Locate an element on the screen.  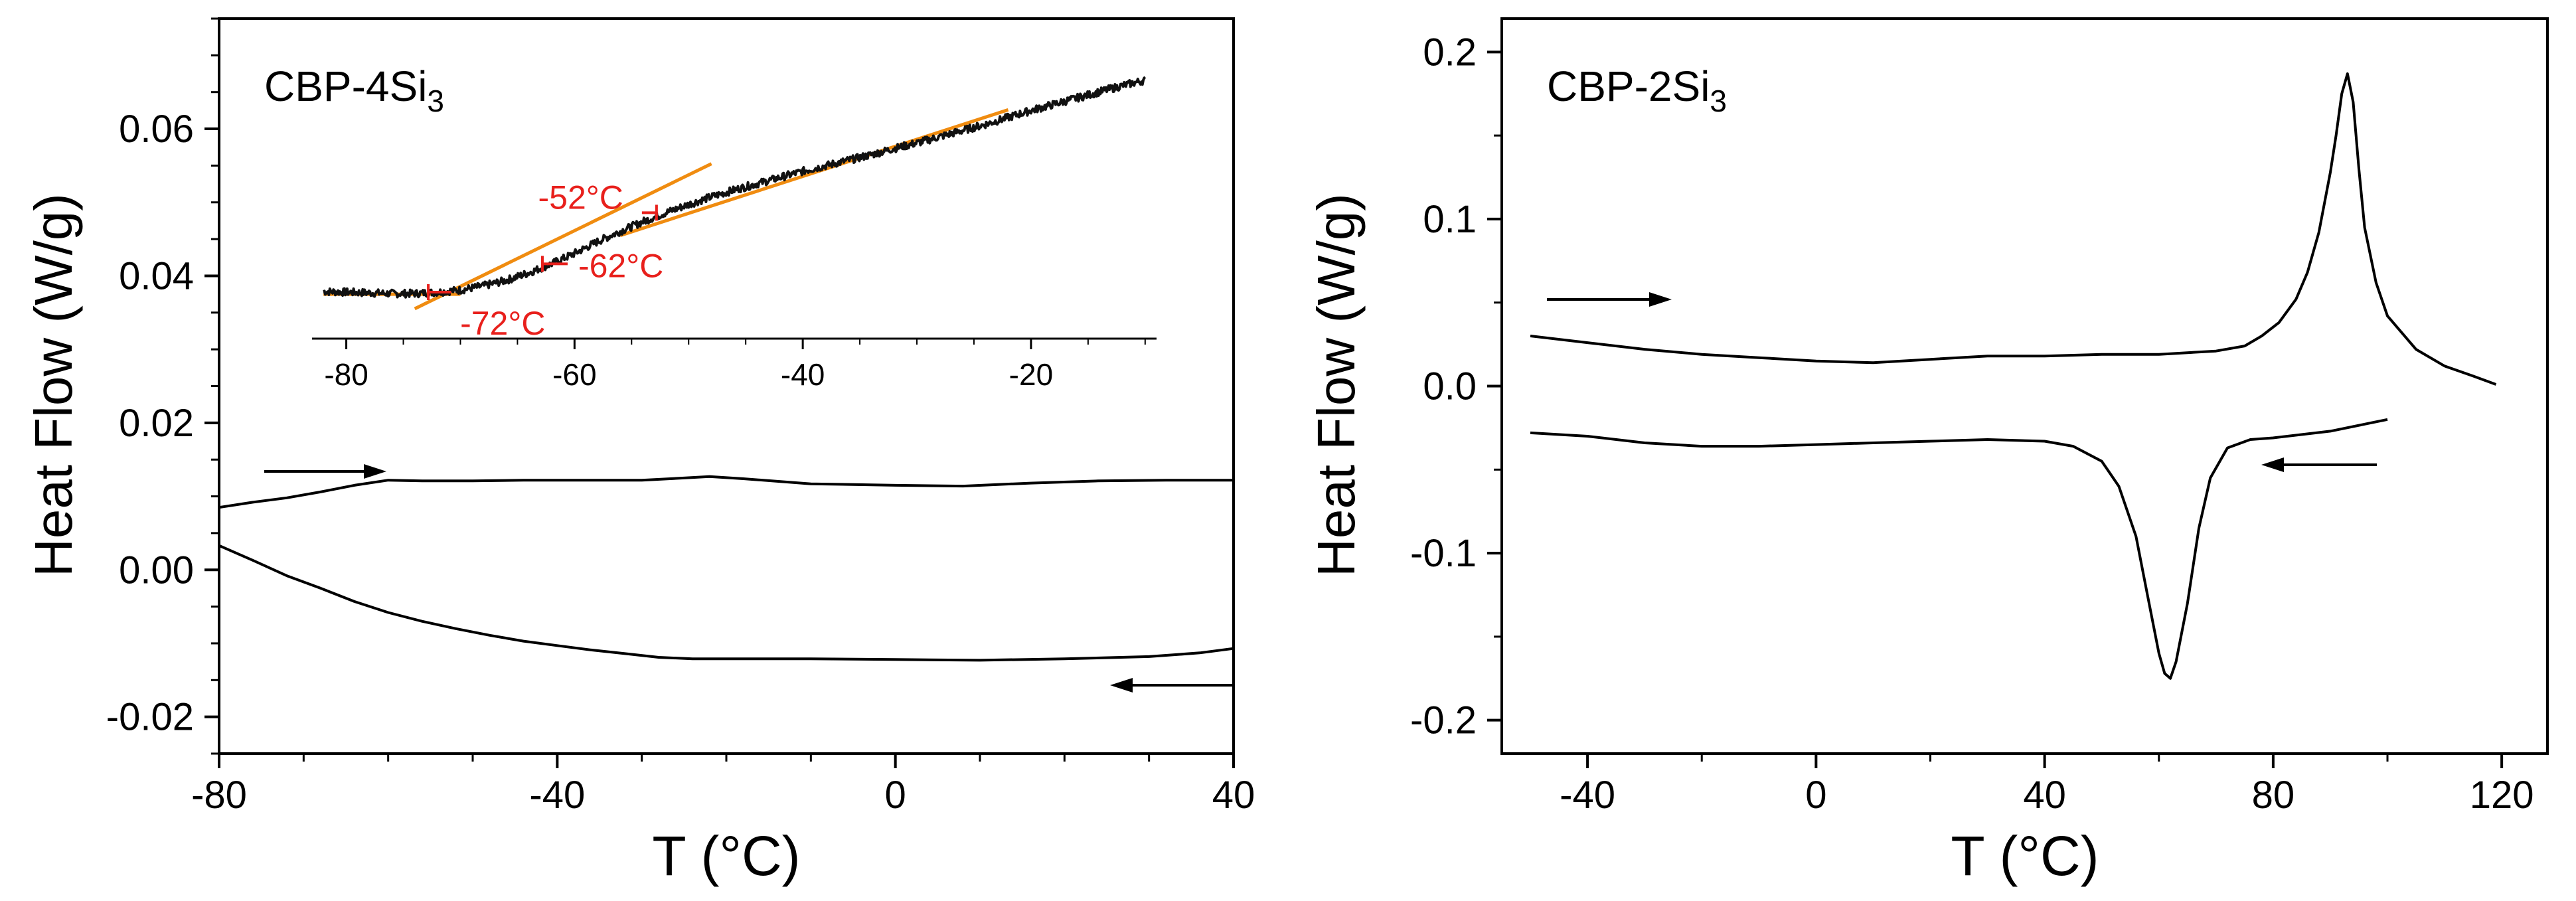
right-x-tick-label: 120 is located at coordinates (2502, 795).